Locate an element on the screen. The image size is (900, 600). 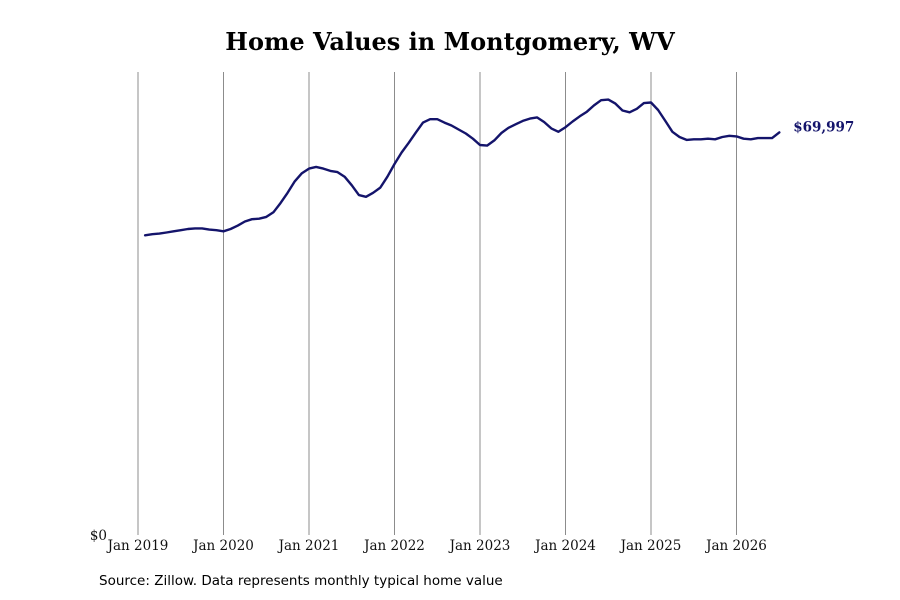
x-tick-label: Jan 2021 is located at coordinates (308, 546).